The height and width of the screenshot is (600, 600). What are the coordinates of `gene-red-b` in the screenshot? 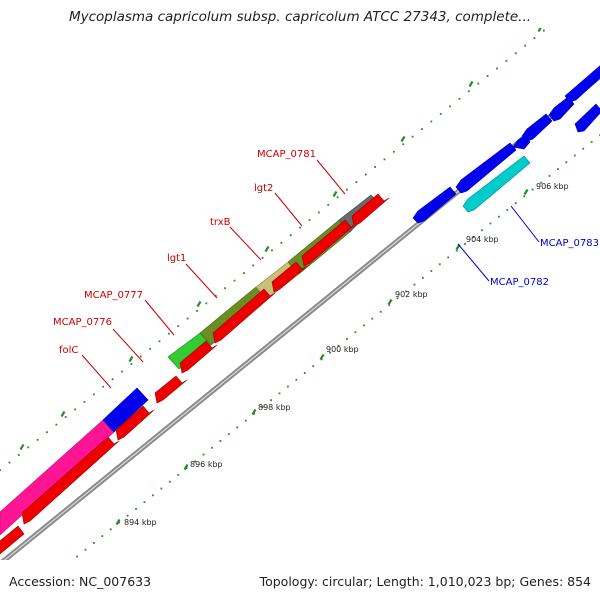 It's located at (70, 480).